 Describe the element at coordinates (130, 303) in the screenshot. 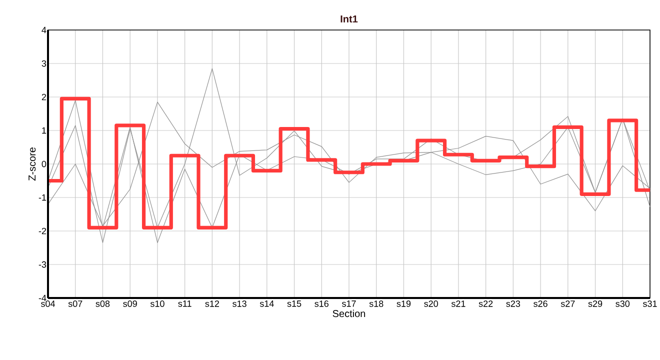

I see `x-tick-label: s09` at that location.